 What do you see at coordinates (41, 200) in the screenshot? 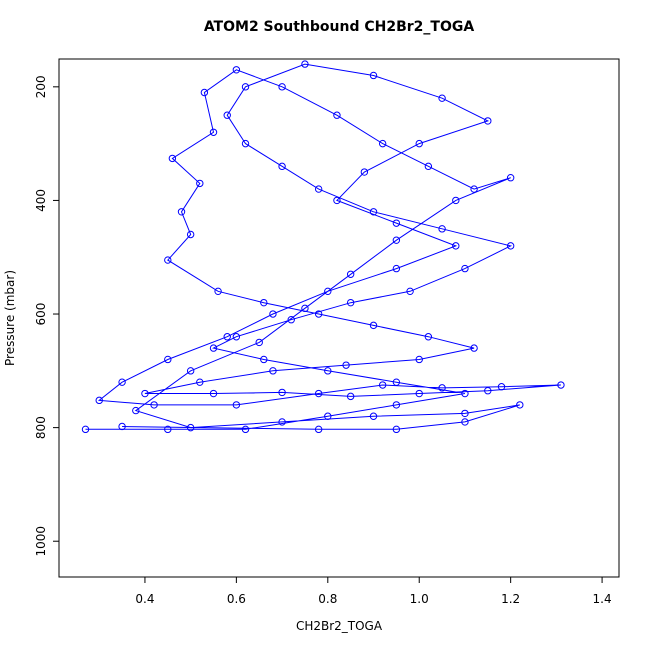
I see `y-tick-label: 400` at bounding box center [41, 200].